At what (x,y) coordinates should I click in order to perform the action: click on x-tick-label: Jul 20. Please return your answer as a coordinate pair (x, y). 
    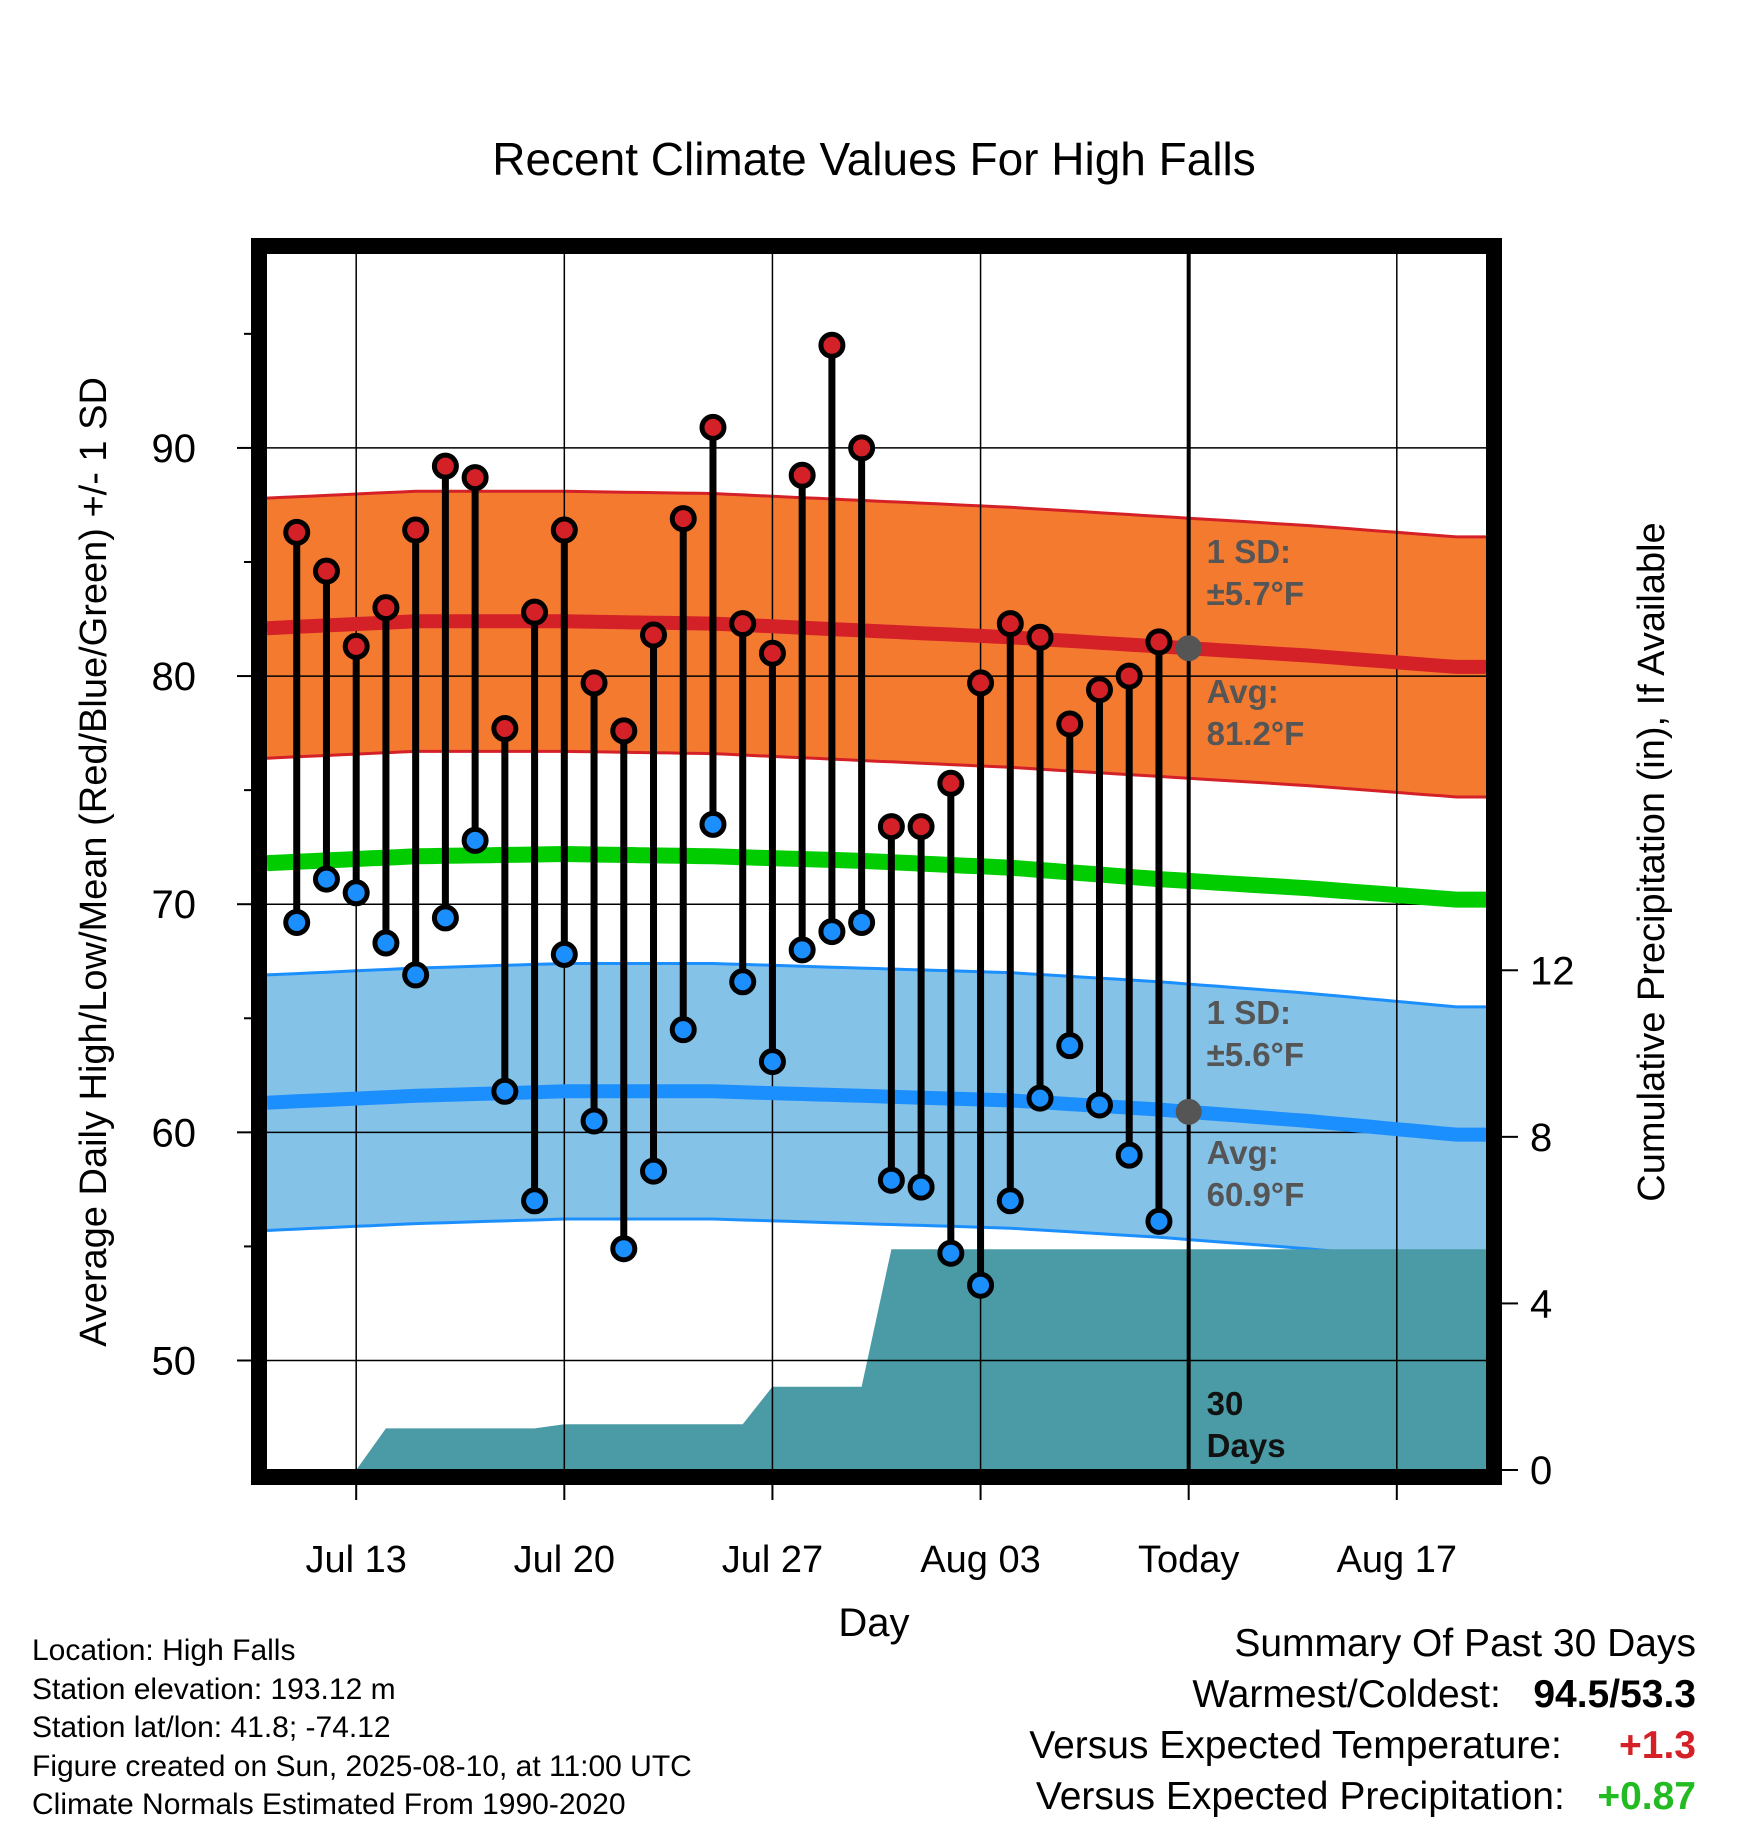
    Looking at the image, I should click on (564, 1560).